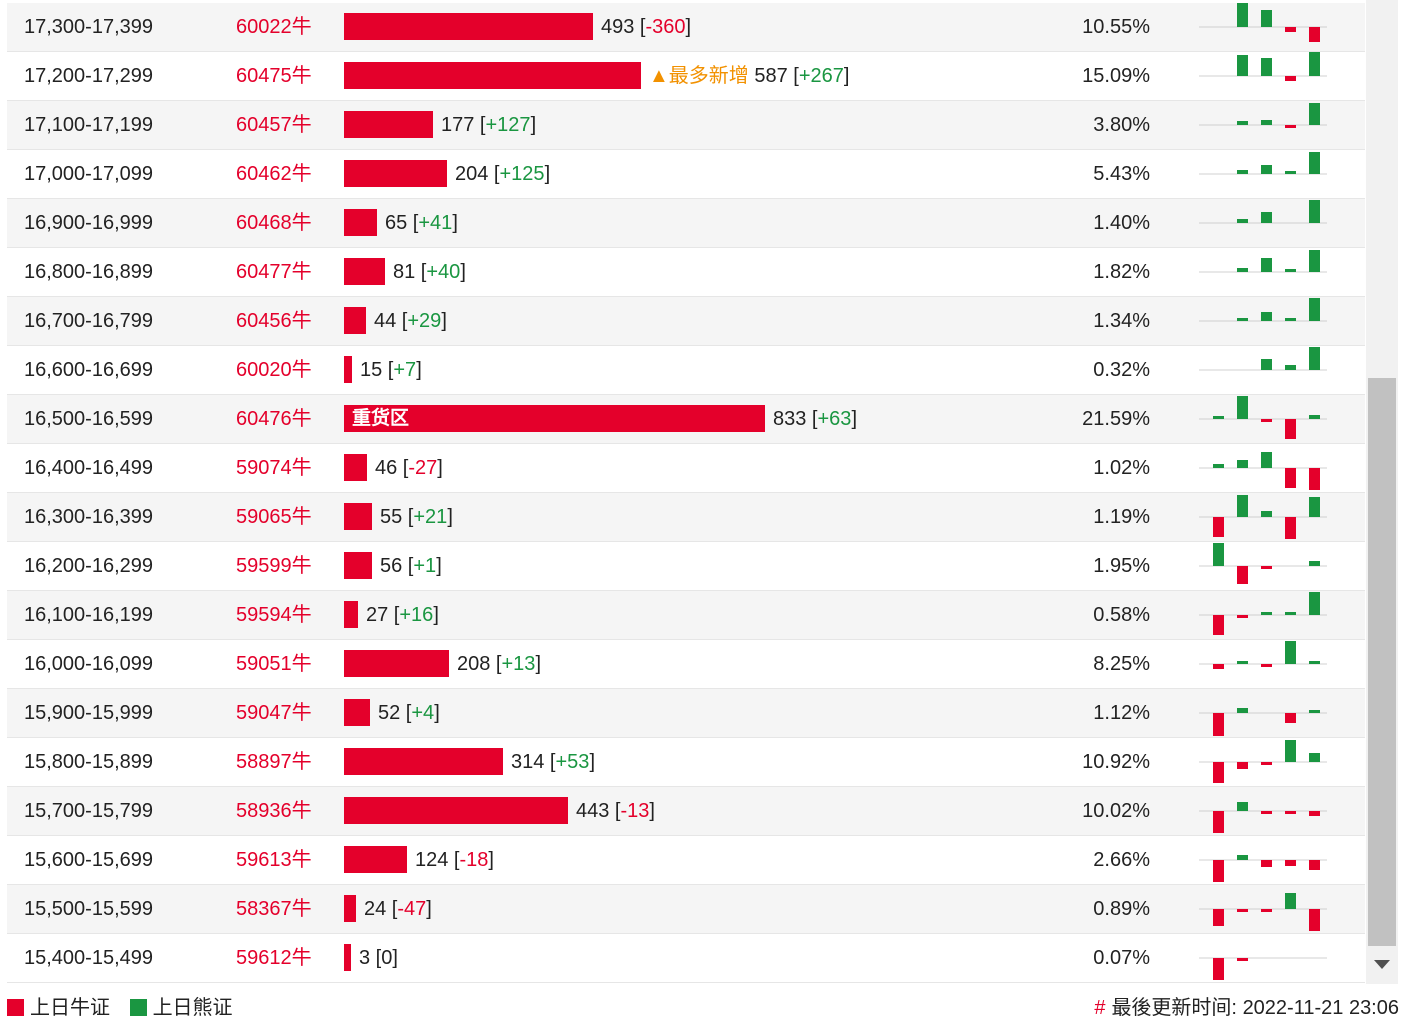 The height and width of the screenshot is (1024, 1404). I want to click on change-value: -47, so click(412, 909).